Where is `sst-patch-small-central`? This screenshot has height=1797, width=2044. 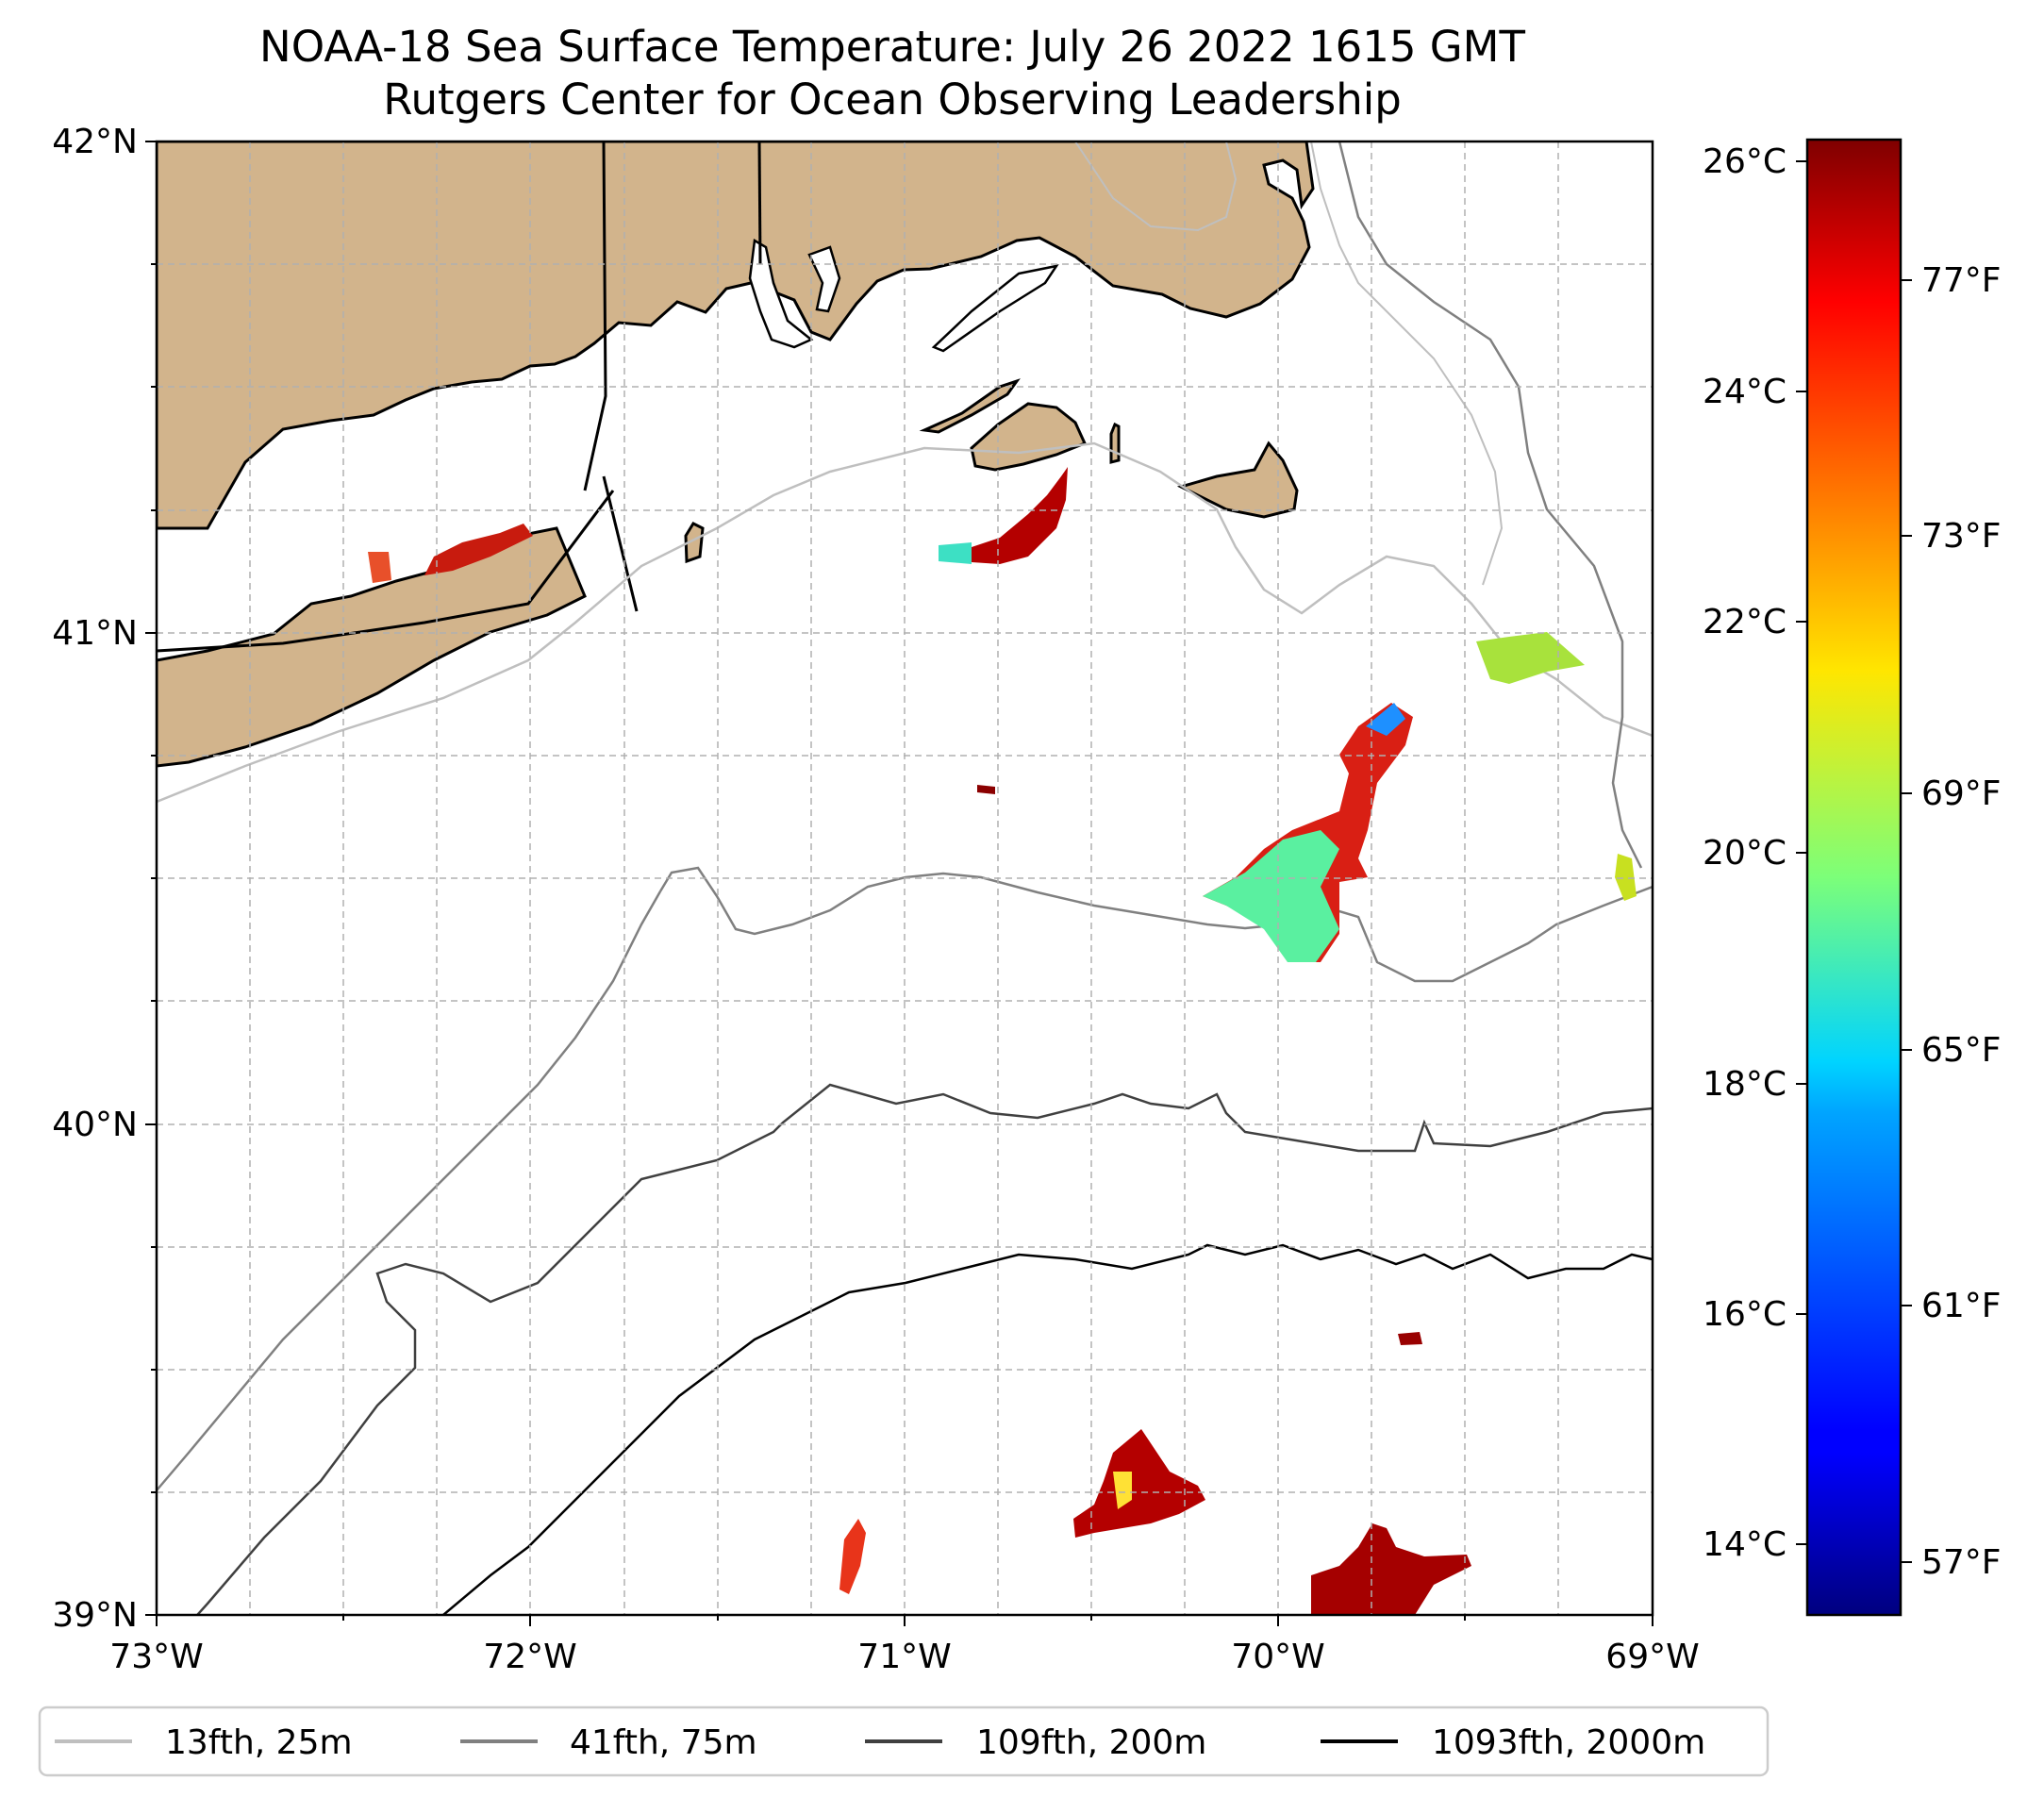 sst-patch-small-central is located at coordinates (986, 789).